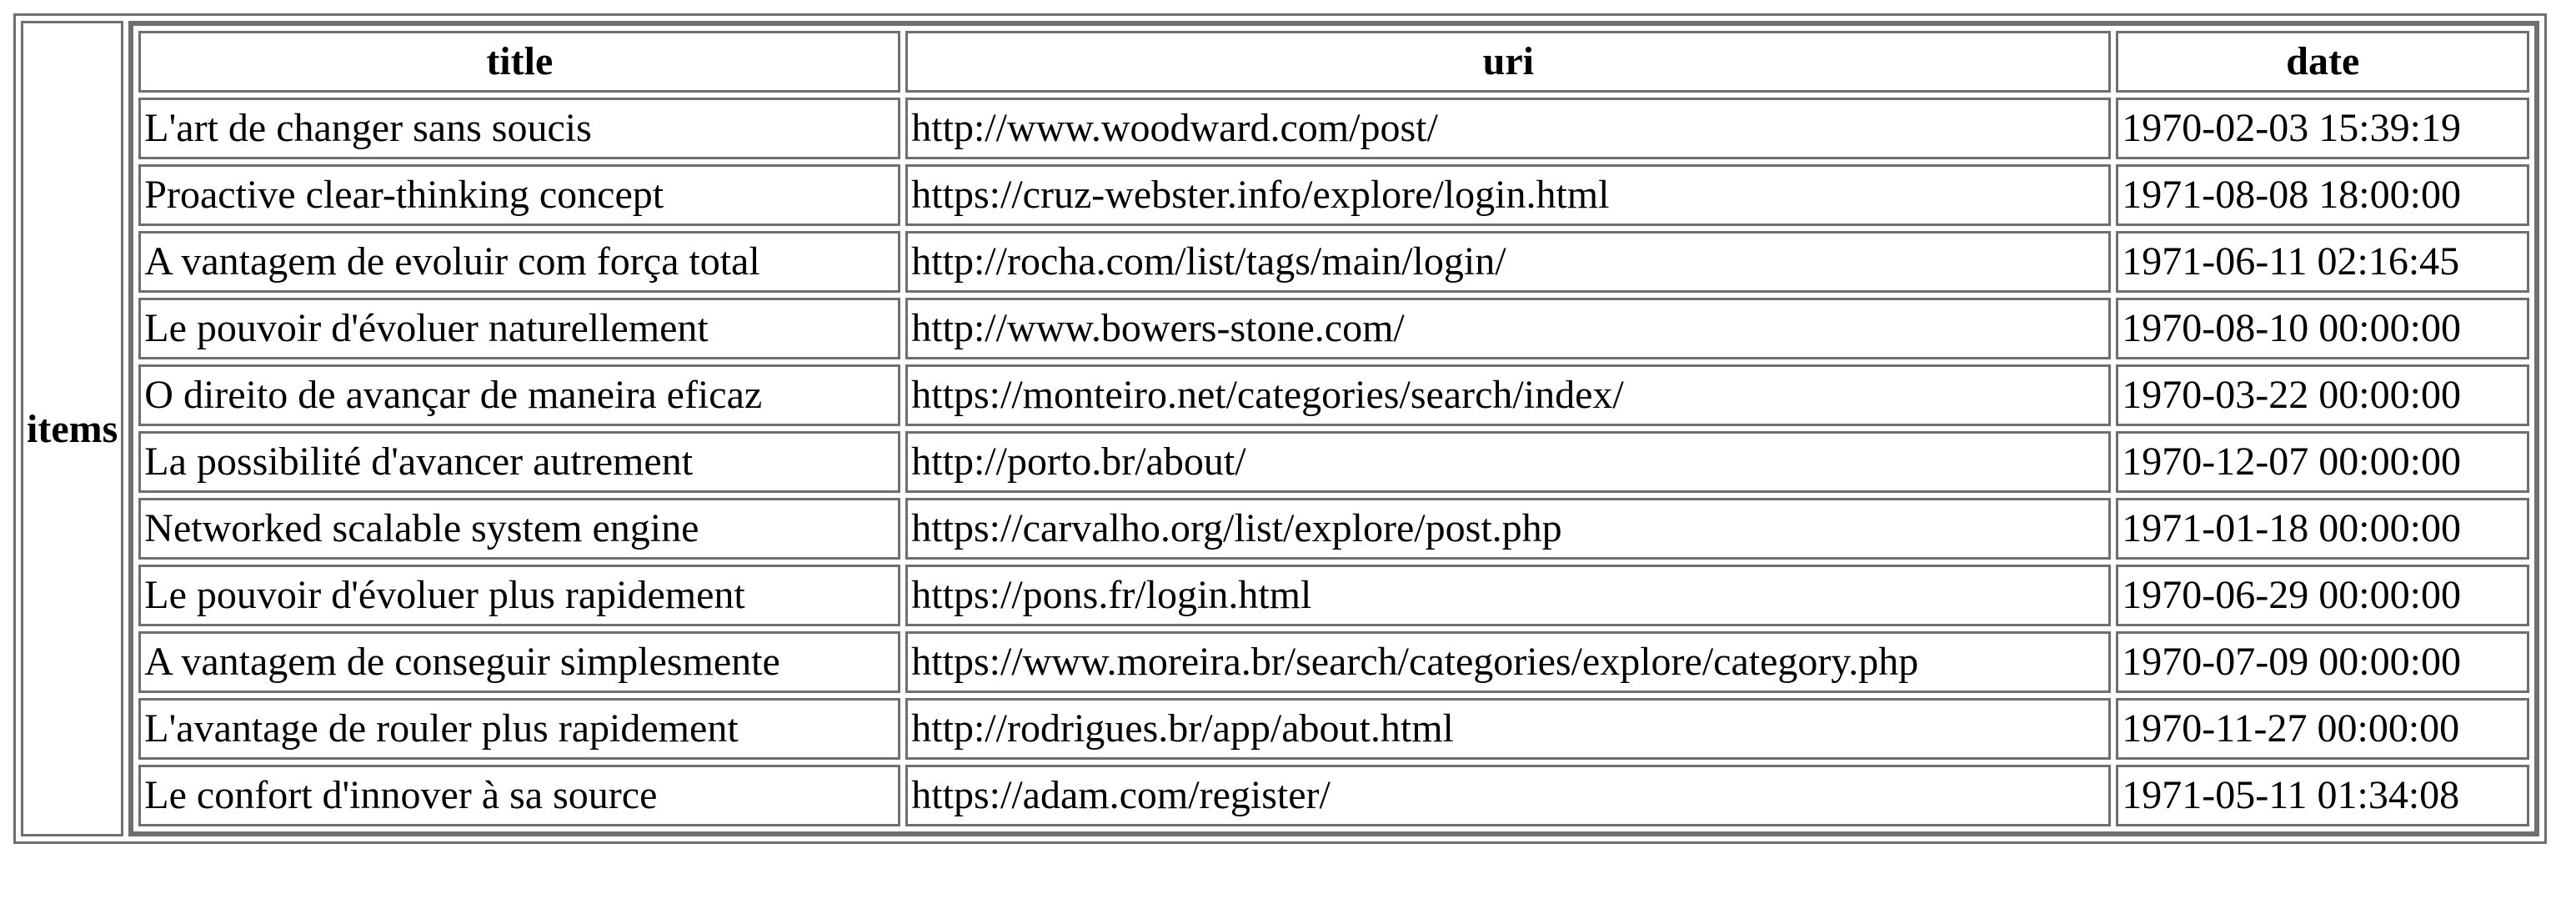 Image resolution: width=2576 pixels, height=909 pixels. I want to click on cell-date: 1970-06-29 00:00:00, so click(2323, 595).